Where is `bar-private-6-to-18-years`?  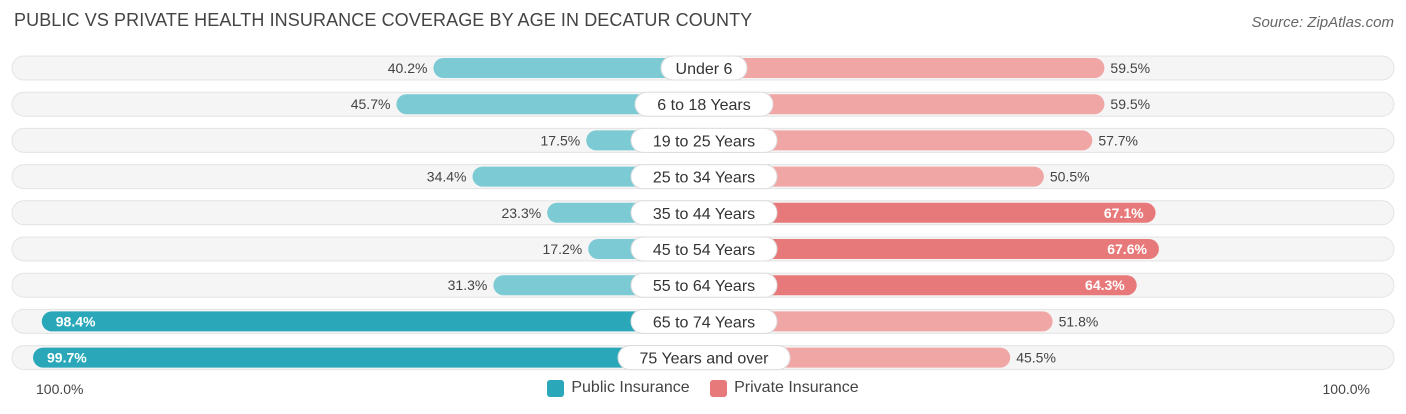 bar-private-6-to-18-years is located at coordinates (904, 104).